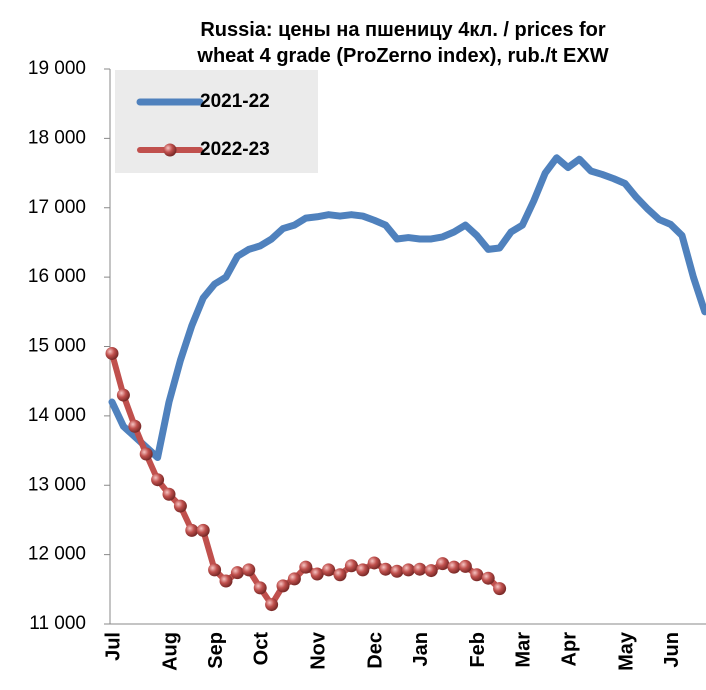 The height and width of the screenshot is (690, 706). What do you see at coordinates (57, 623) in the screenshot?
I see `y-tick-label: 11 000` at bounding box center [57, 623].